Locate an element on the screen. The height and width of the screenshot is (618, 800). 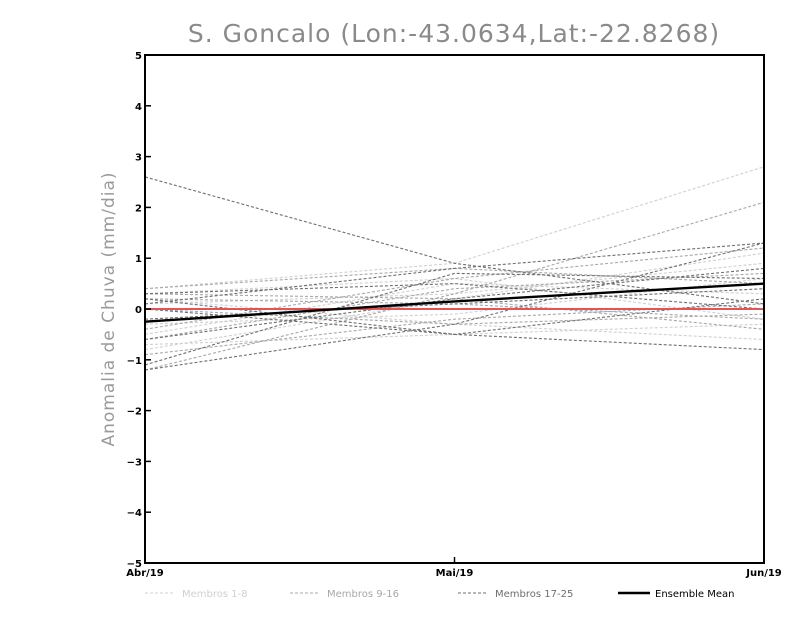
x-tick-label: Mai/19 is located at coordinates (455, 573).